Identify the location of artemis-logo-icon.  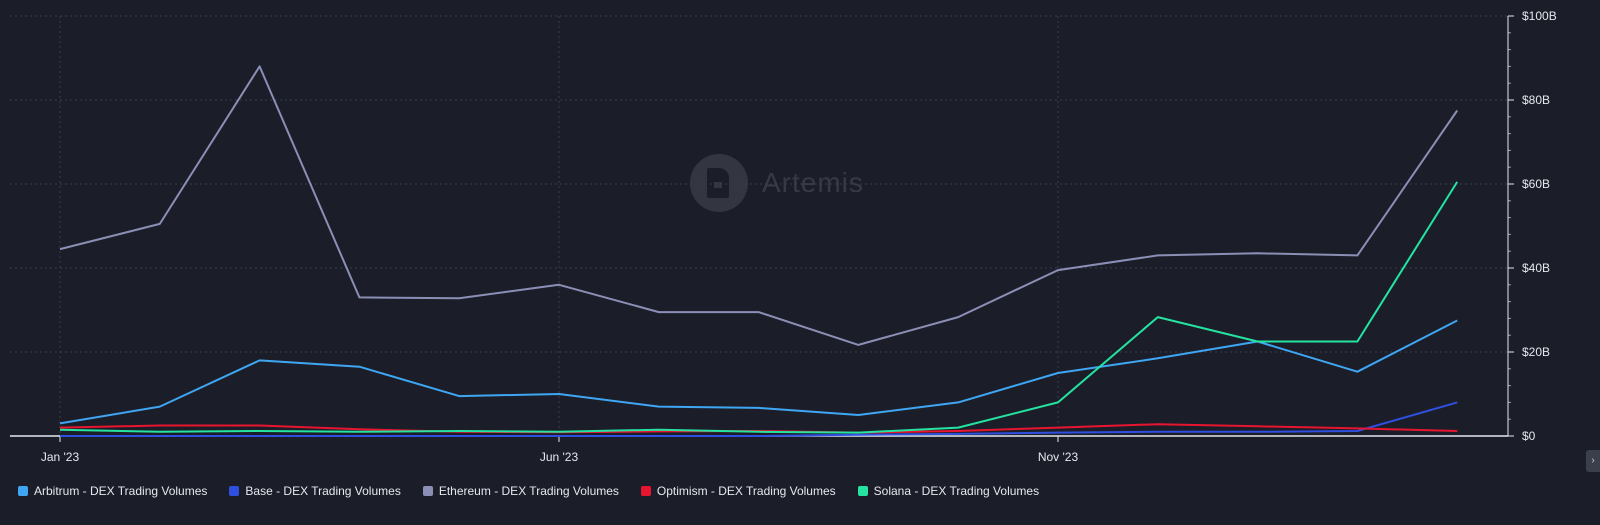
(719, 183).